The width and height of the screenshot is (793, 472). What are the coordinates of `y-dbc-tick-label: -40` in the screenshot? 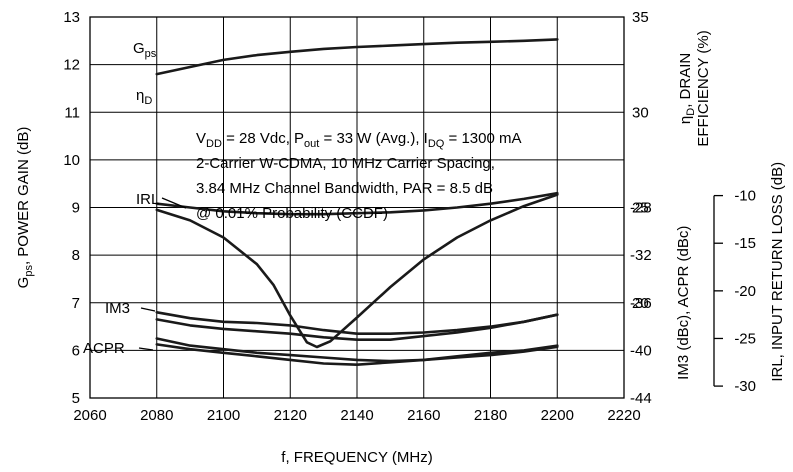 It's located at (641, 350).